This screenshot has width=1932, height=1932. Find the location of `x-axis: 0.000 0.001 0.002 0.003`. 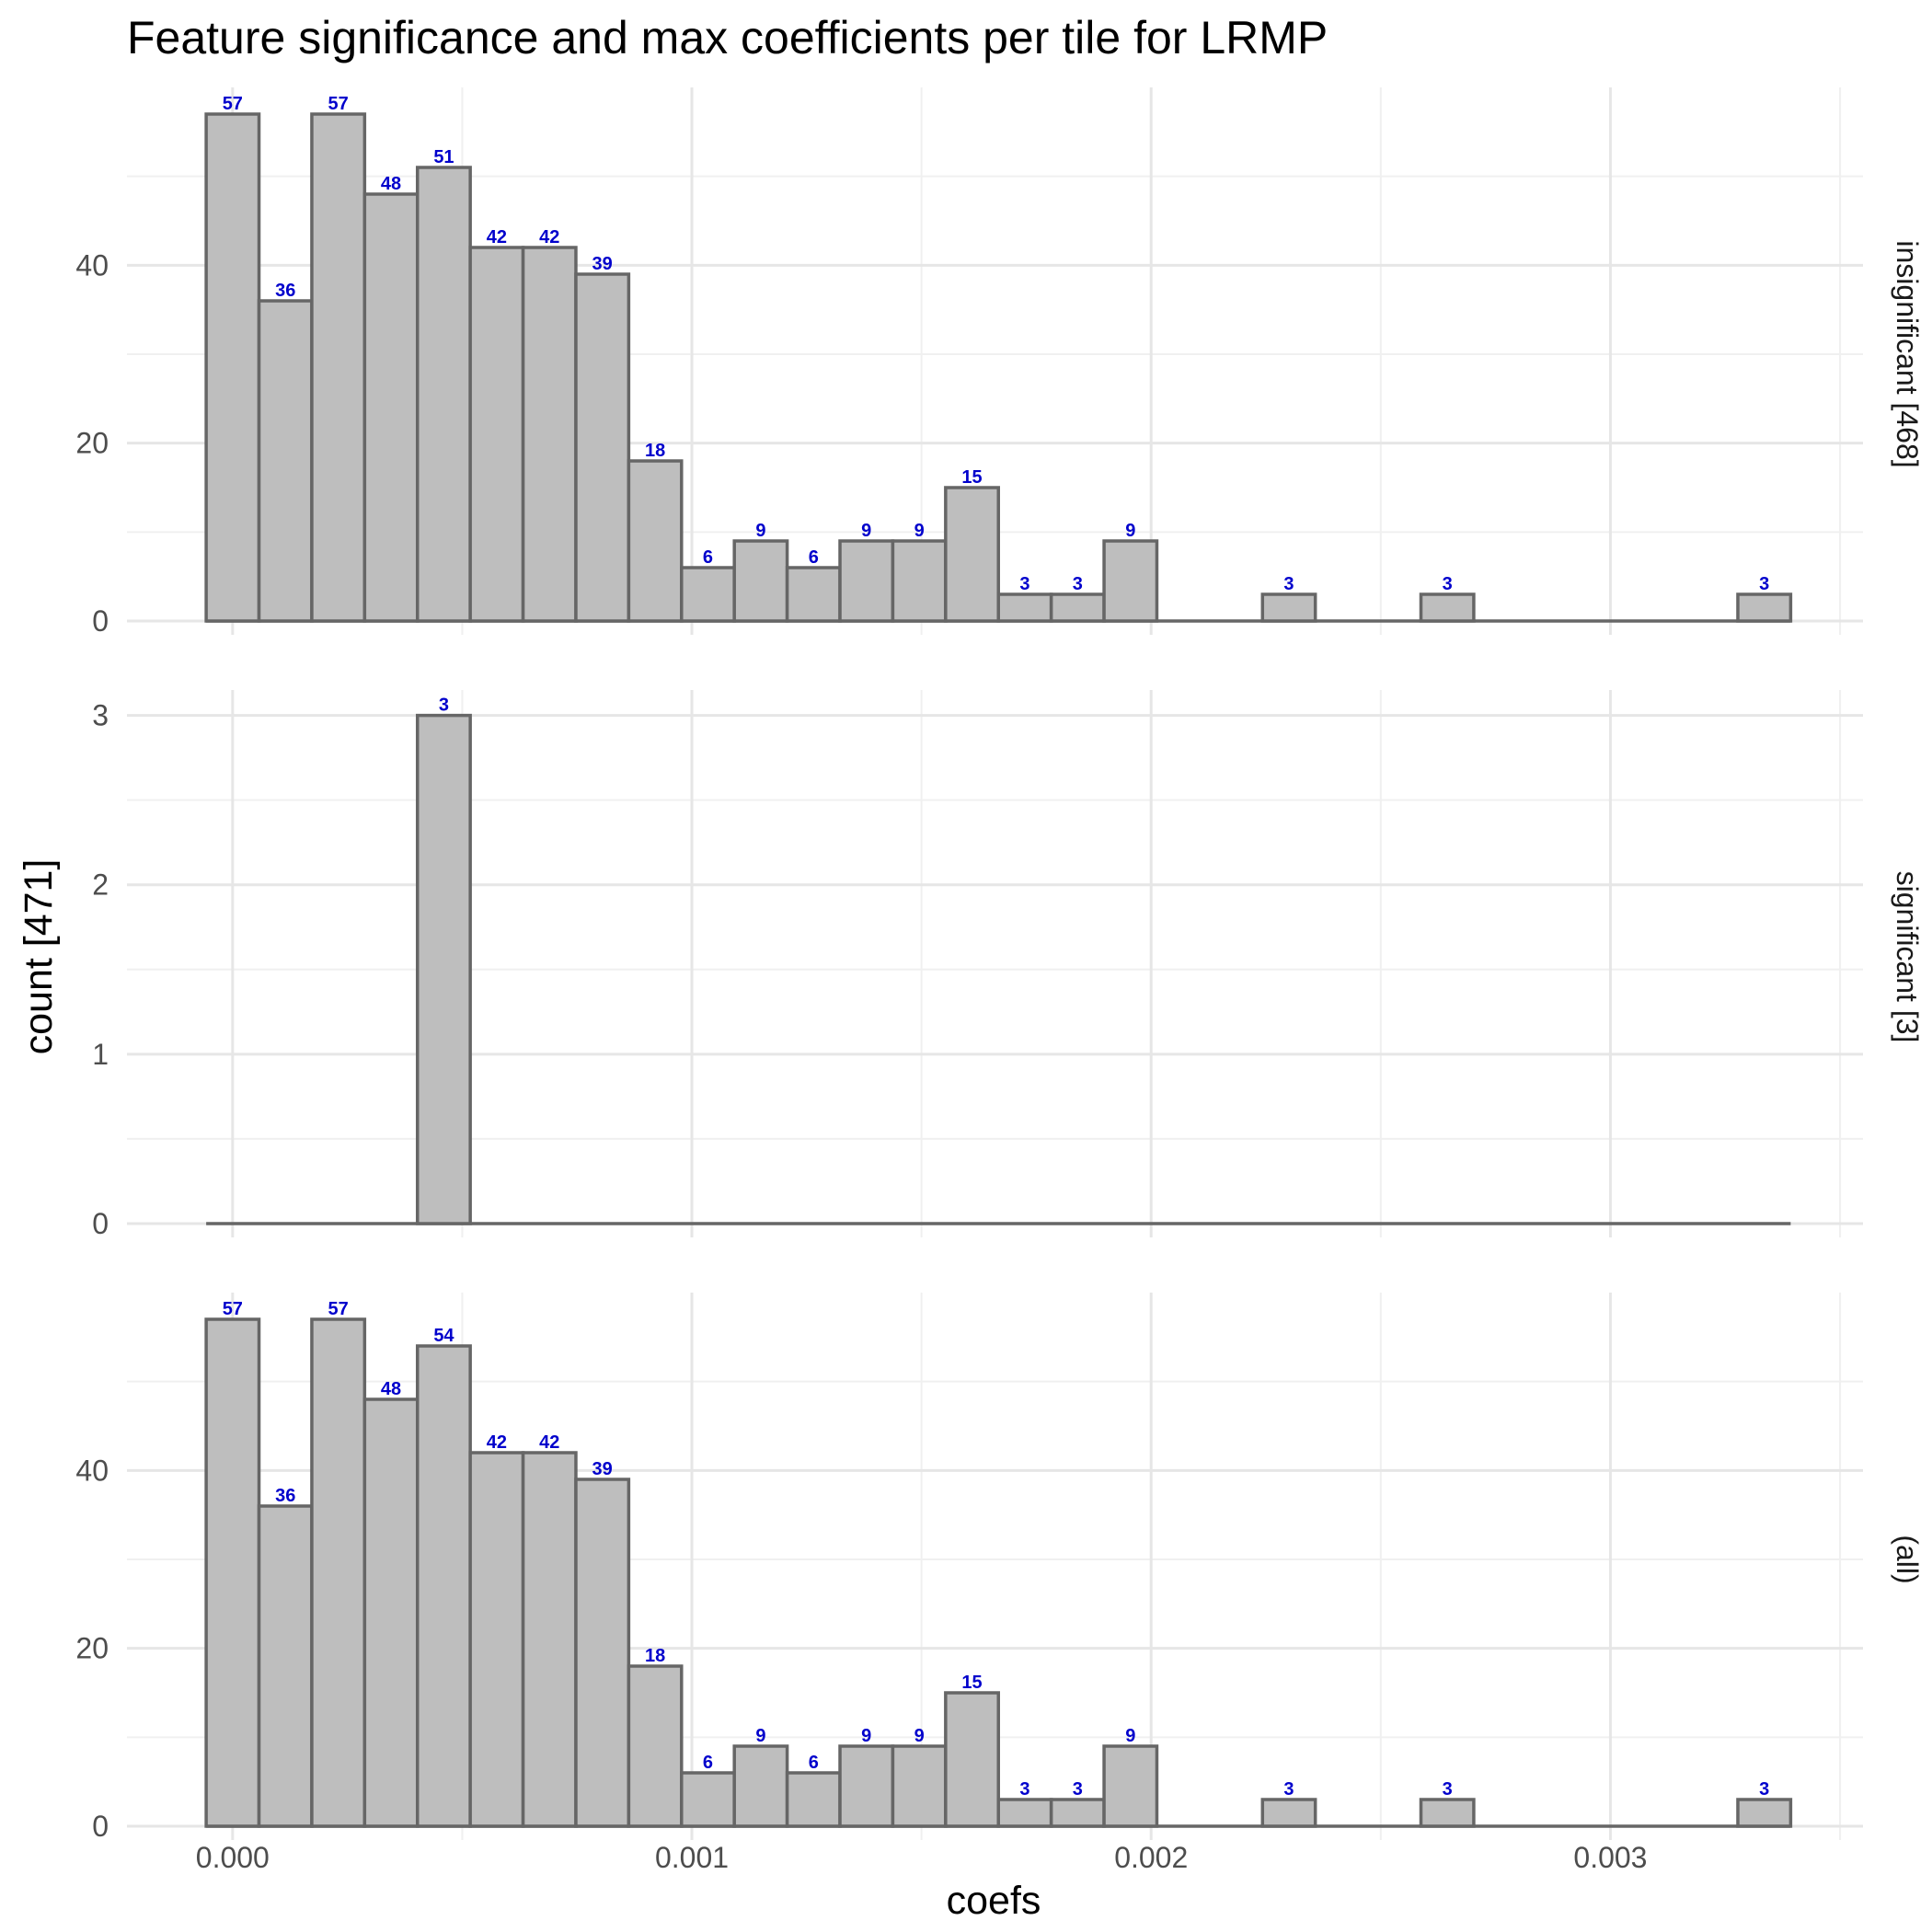

x-axis: 0.000 0.001 0.002 0.003 is located at coordinates (922, 1857).